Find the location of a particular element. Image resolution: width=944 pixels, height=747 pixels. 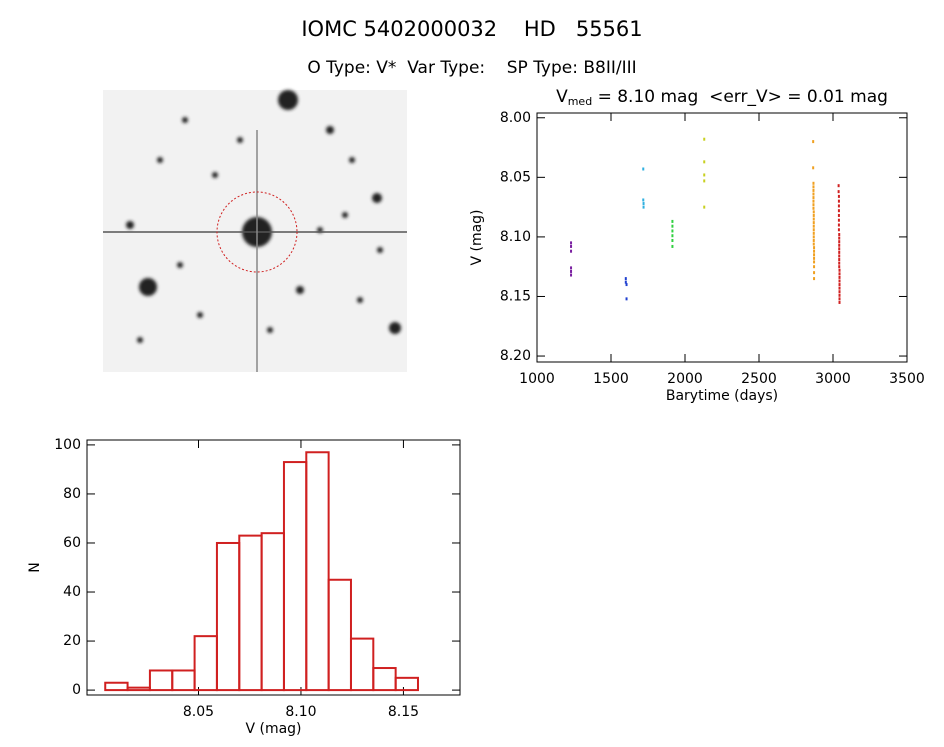

y-tick-label: 8.10 is located at coordinates (515, 237).